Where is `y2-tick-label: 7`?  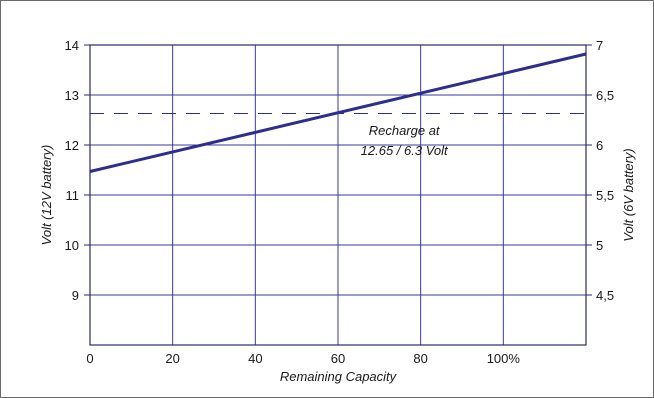
y2-tick-label: 7 is located at coordinates (599, 45).